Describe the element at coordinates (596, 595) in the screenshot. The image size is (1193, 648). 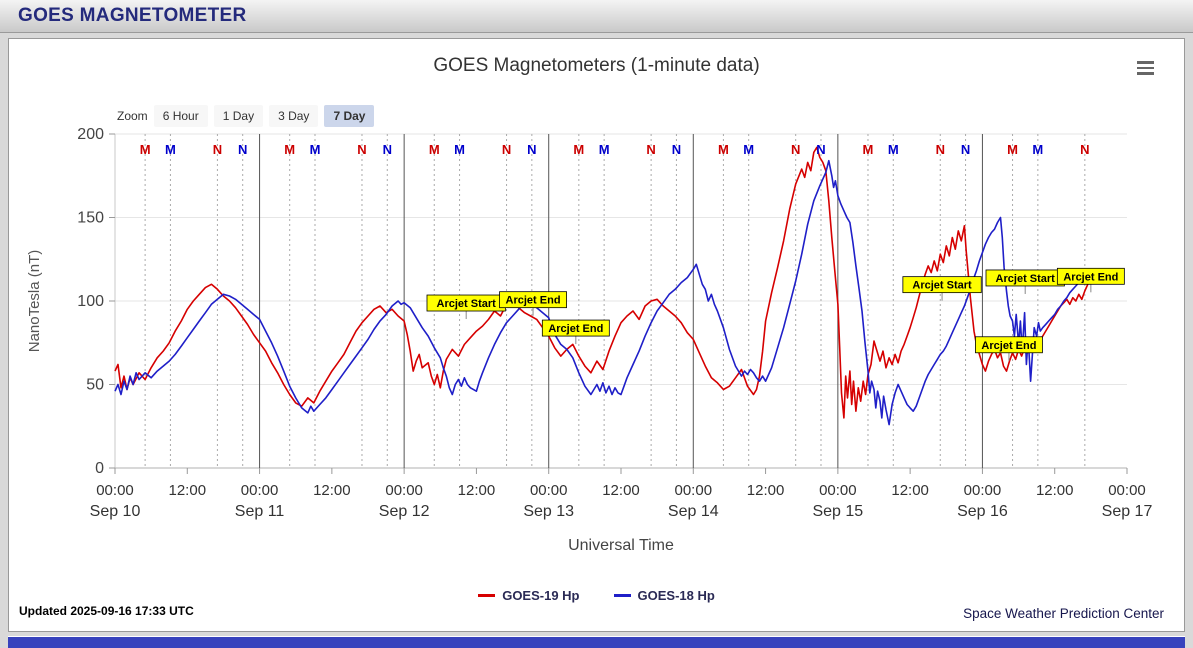
I see `chart-legend: GOES-19 Hp GOES-18 Hp` at that location.